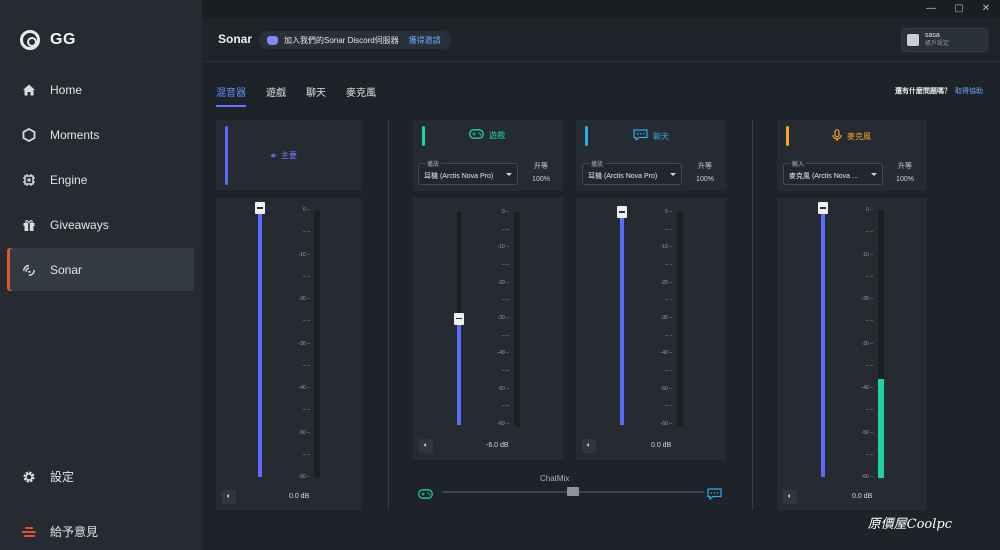 Image resolution: width=1000 pixels, height=550 pixels. What do you see at coordinates (932, 35) in the screenshot?
I see `account-name: sasa` at bounding box center [932, 35].